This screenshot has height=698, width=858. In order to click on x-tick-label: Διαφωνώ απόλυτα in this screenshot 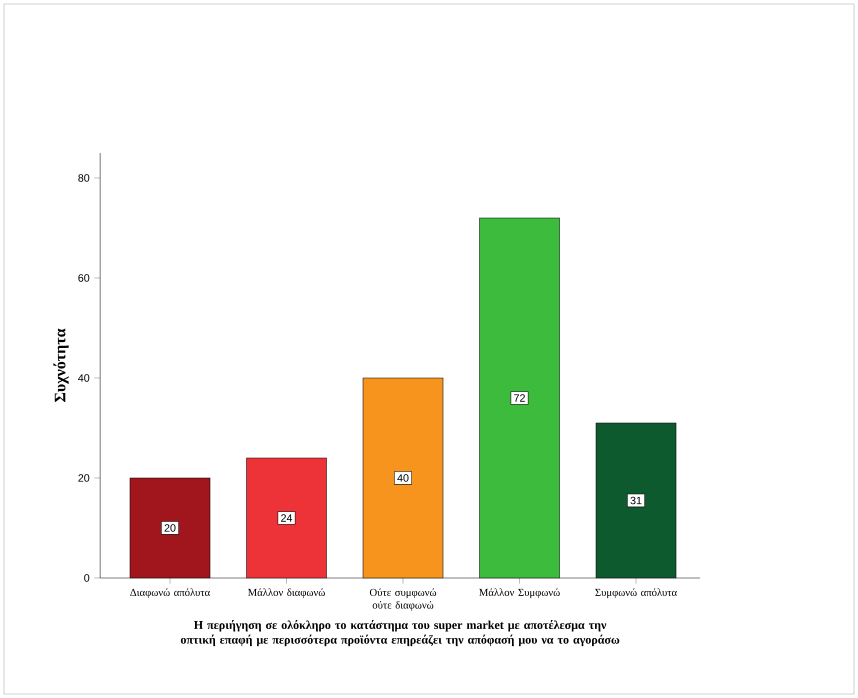, I will do `click(170, 593)`.